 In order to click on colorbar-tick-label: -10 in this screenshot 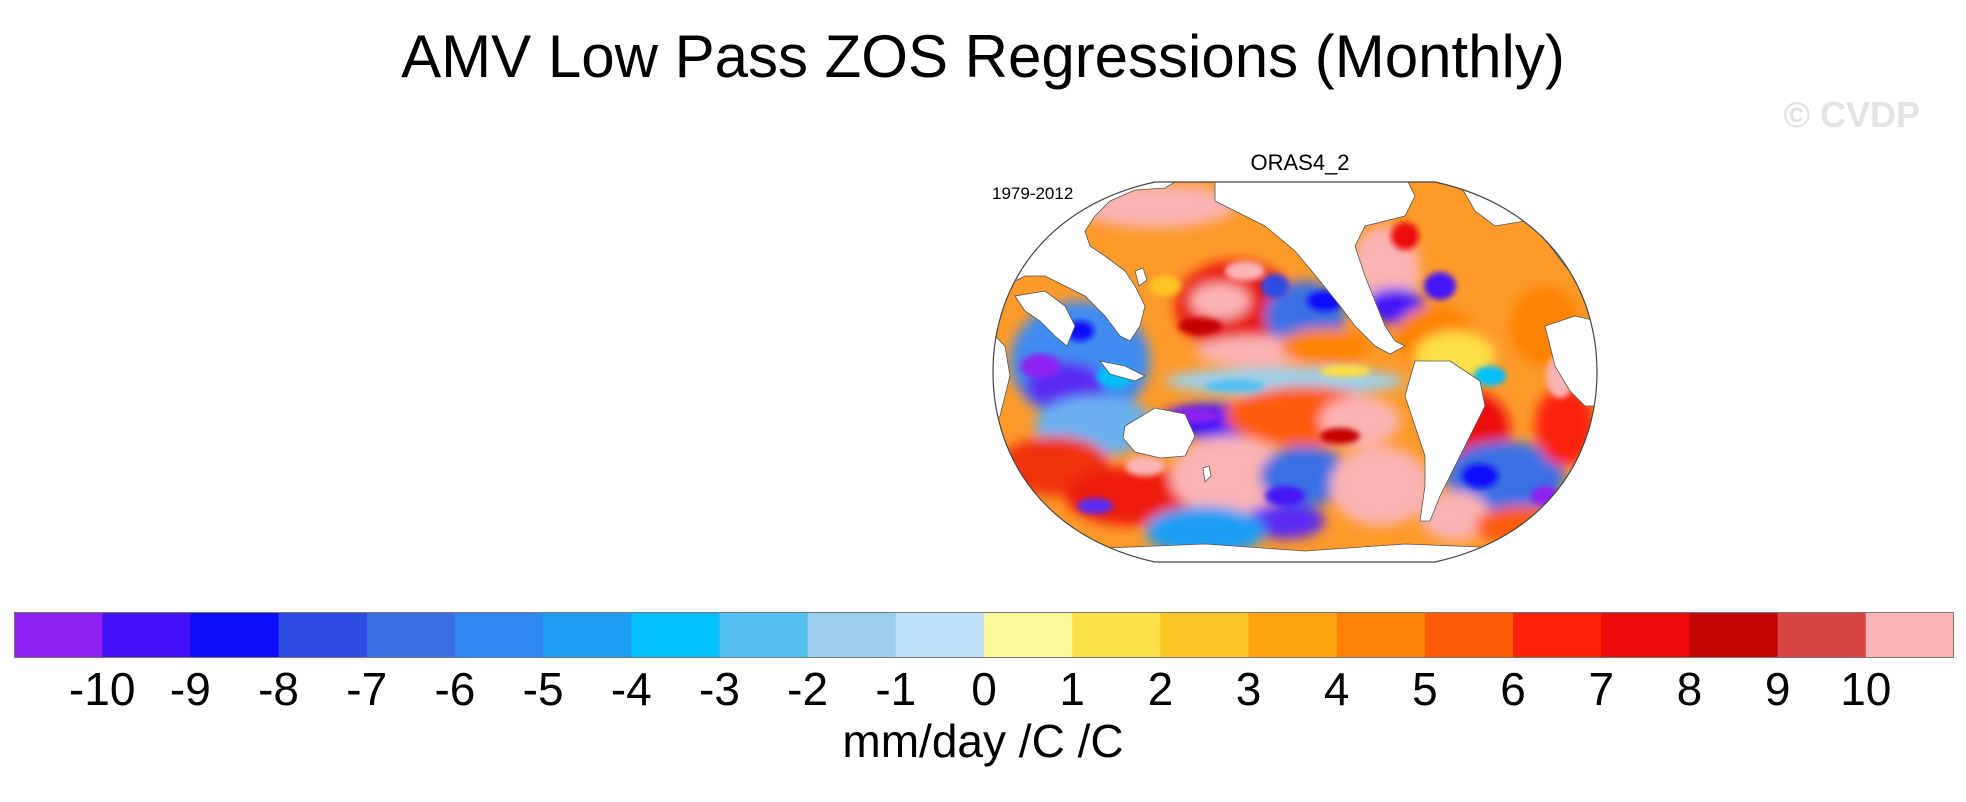, I will do `click(102, 689)`.